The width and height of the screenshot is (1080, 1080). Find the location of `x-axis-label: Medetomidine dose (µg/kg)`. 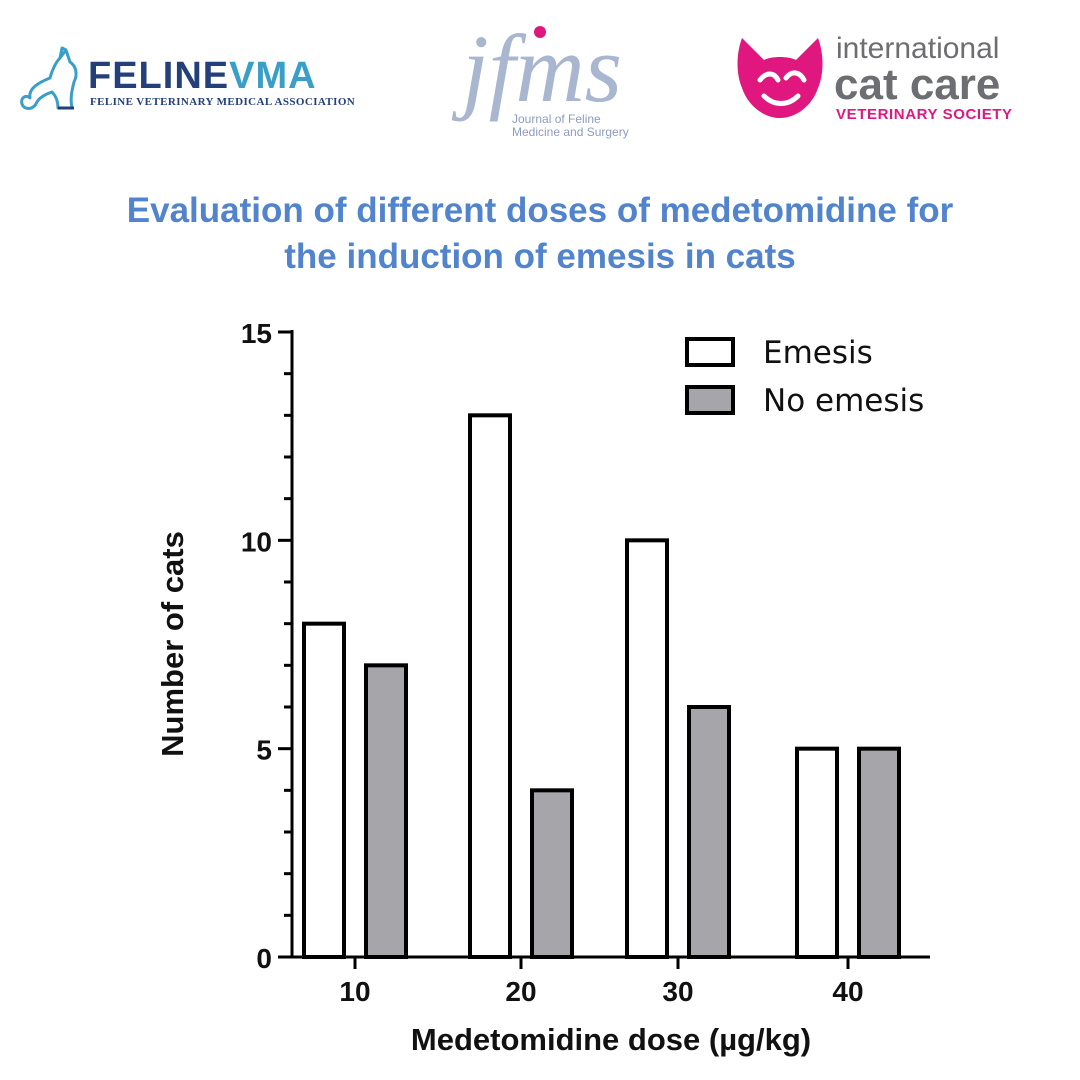

x-axis-label: Medetomidine dose (µg/kg) is located at coordinates (611, 1039).